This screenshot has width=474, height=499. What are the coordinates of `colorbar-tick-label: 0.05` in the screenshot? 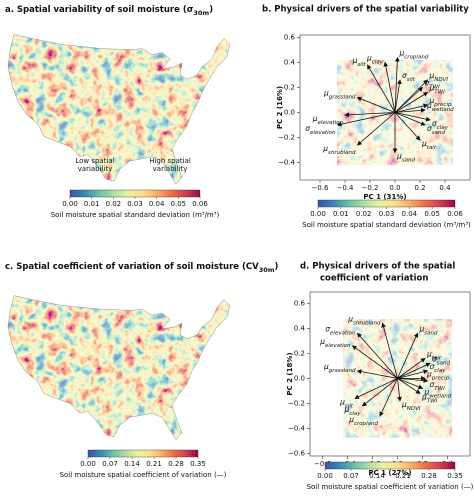 It's located at (179, 204).